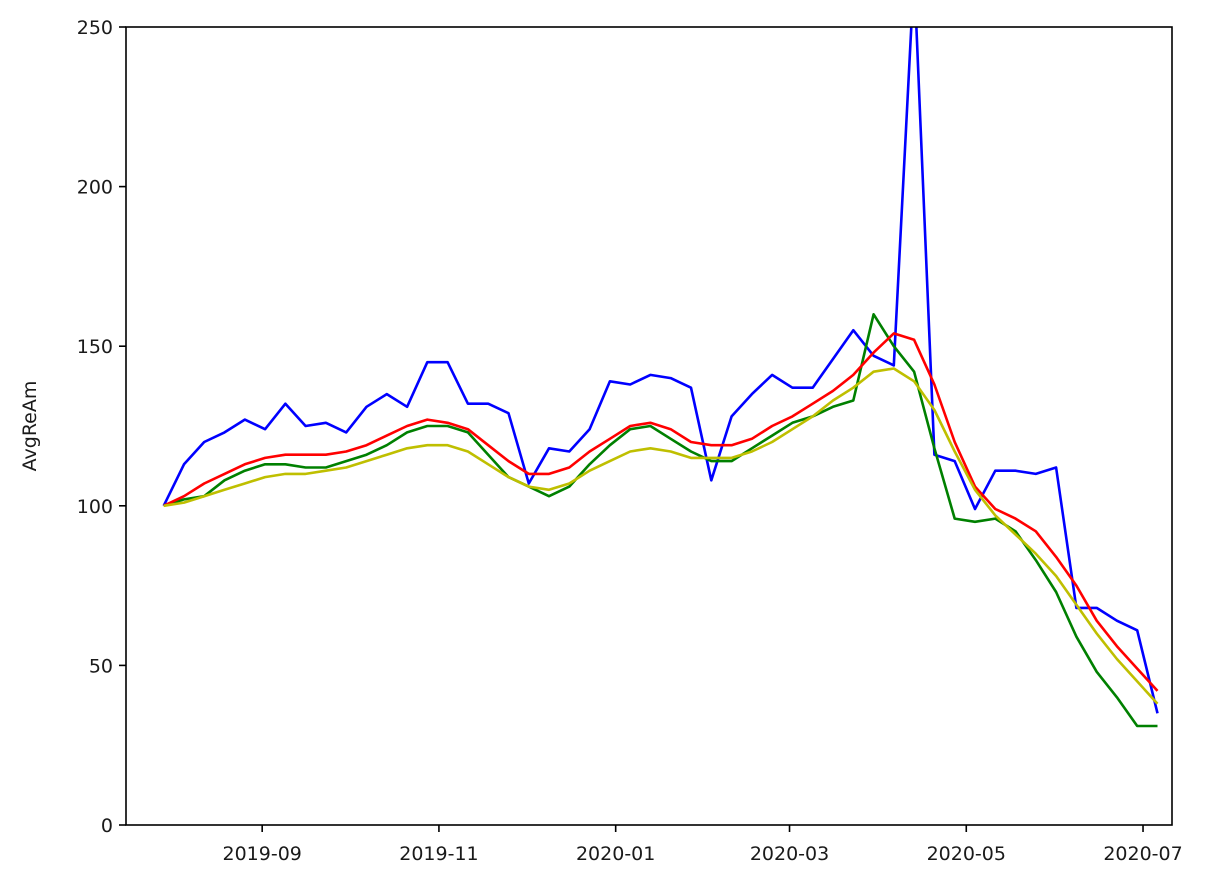 This screenshot has width=1217, height=872. I want to click on y-axis: 0 50 100 150 200 250, so click(101, 427).